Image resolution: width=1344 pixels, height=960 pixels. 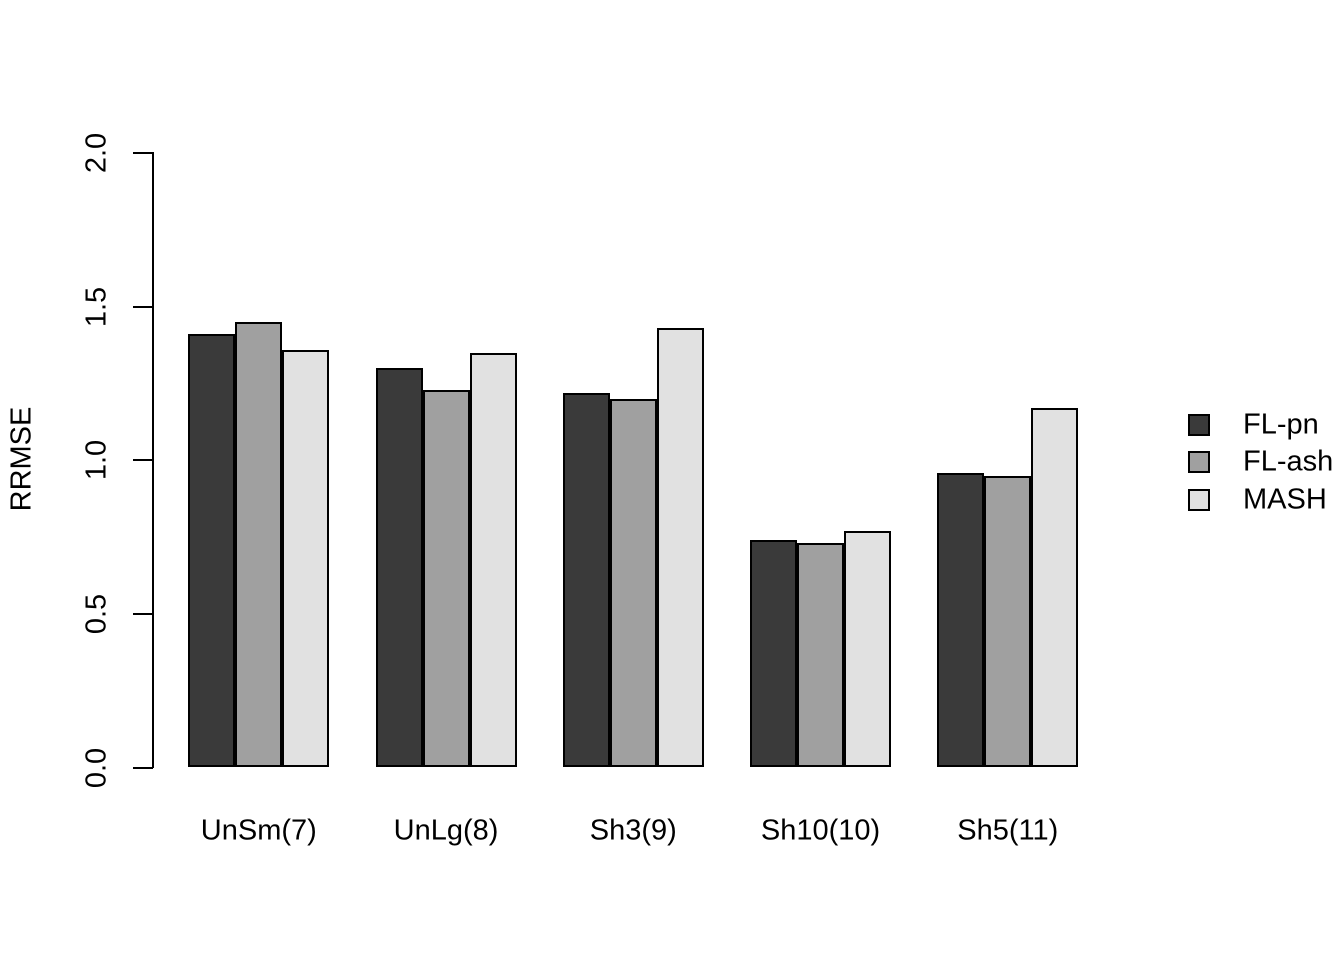 I want to click on bar-FL-pn-Sh10(10), so click(x=774, y=654).